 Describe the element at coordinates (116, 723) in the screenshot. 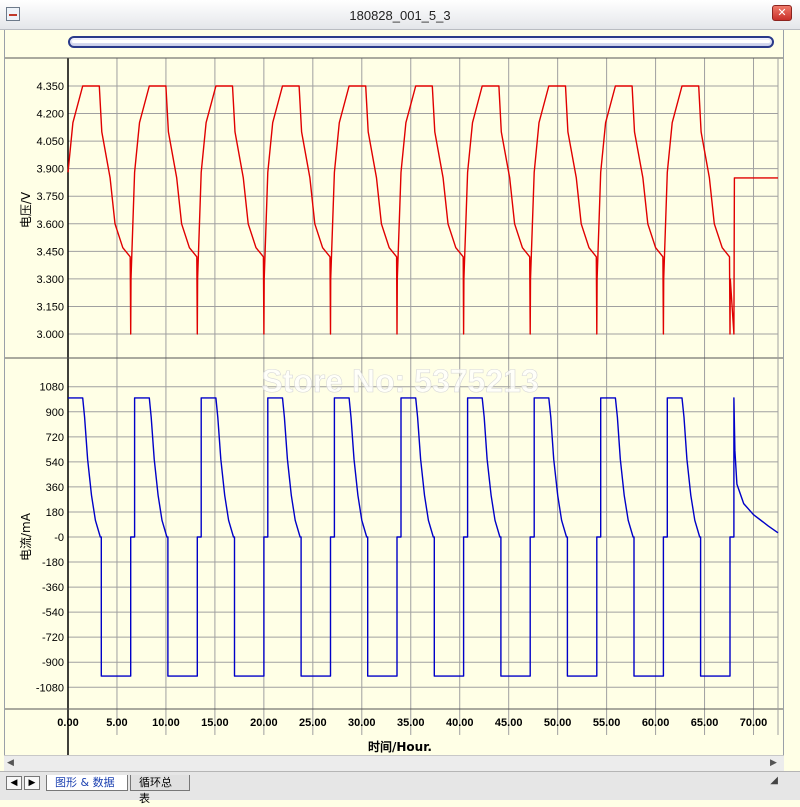

I see `x-tick-label: 5.00` at that location.